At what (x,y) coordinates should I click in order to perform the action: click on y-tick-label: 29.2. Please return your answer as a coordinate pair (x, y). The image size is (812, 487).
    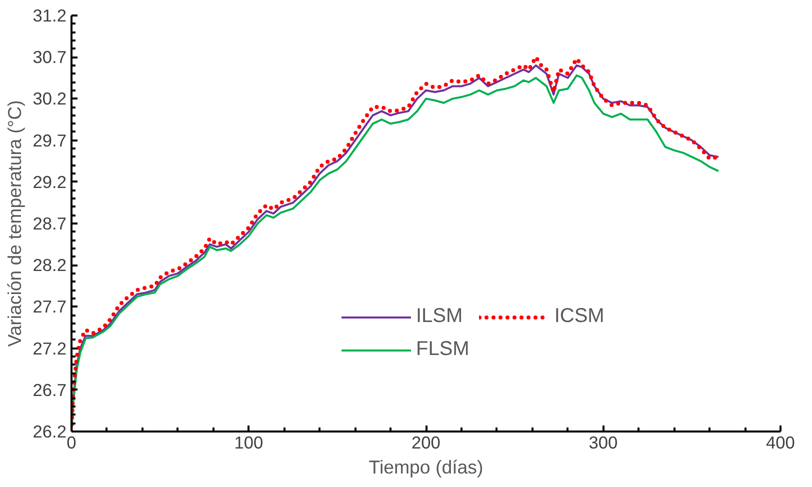
    Looking at the image, I should click on (49, 182).